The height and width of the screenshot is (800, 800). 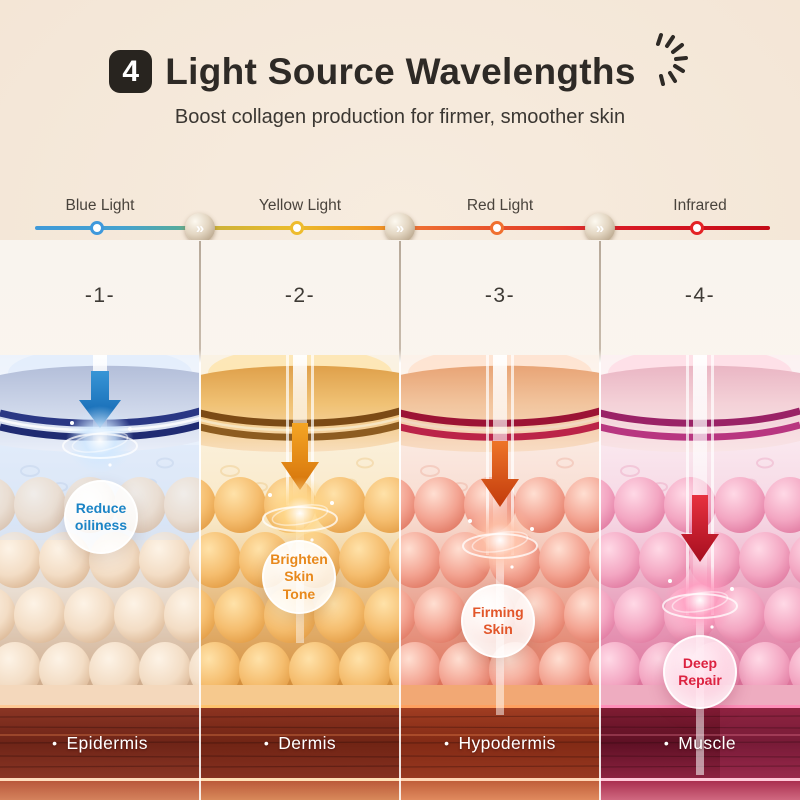 What do you see at coordinates (131, 71) in the screenshot?
I see `count-badge: 4` at bounding box center [131, 71].